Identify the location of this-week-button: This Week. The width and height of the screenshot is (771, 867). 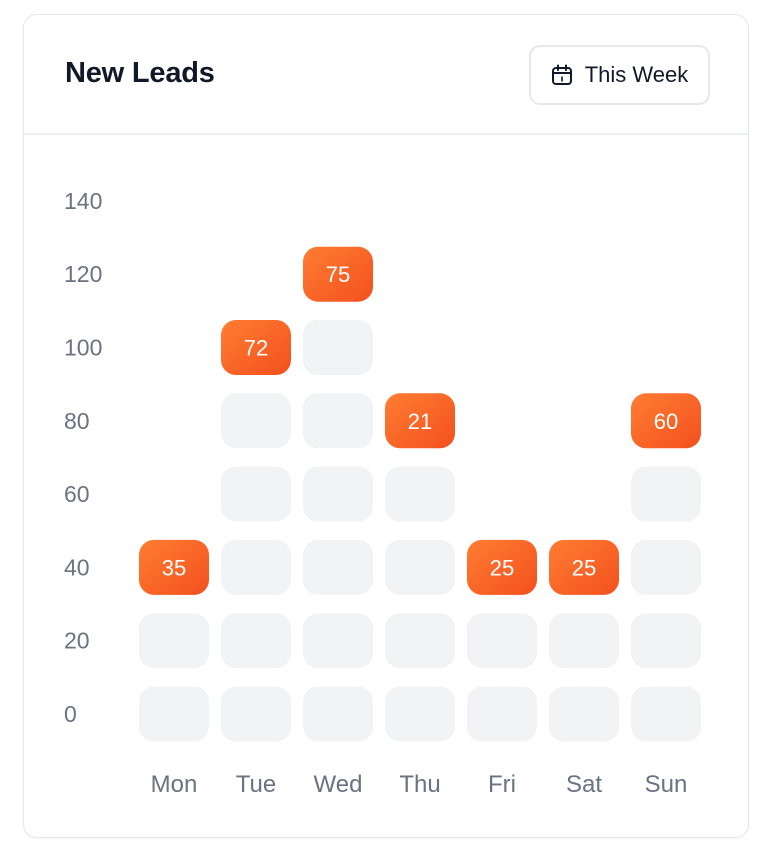
(619, 75).